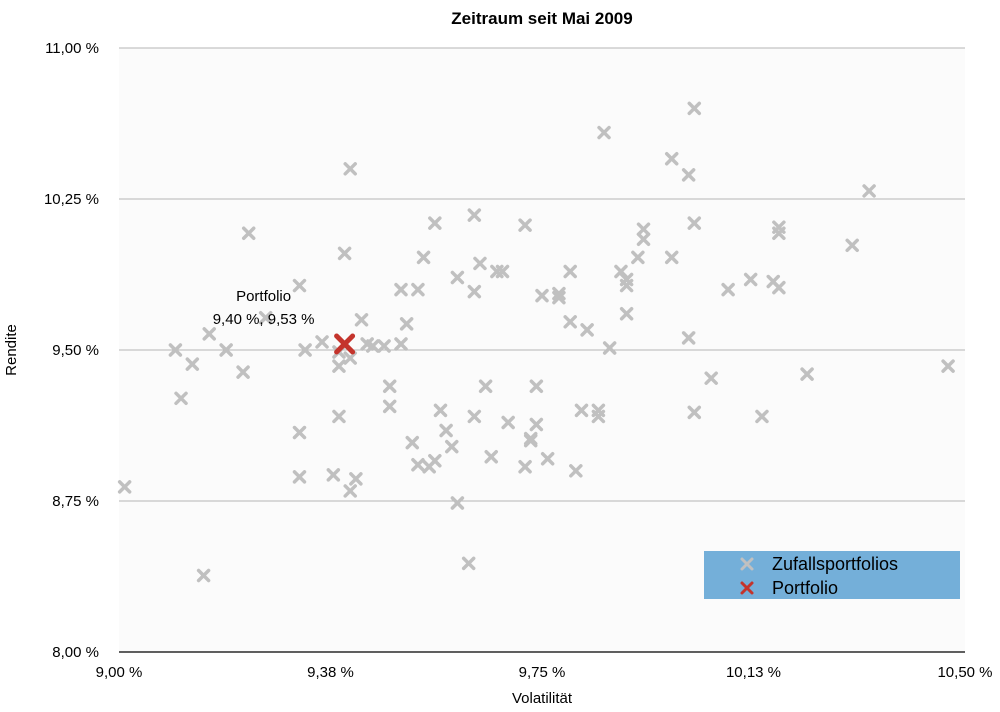 This screenshot has height=712, width=1000. I want to click on annotations: Portfolio 9,40 %, 9,53 %, so click(264, 308).